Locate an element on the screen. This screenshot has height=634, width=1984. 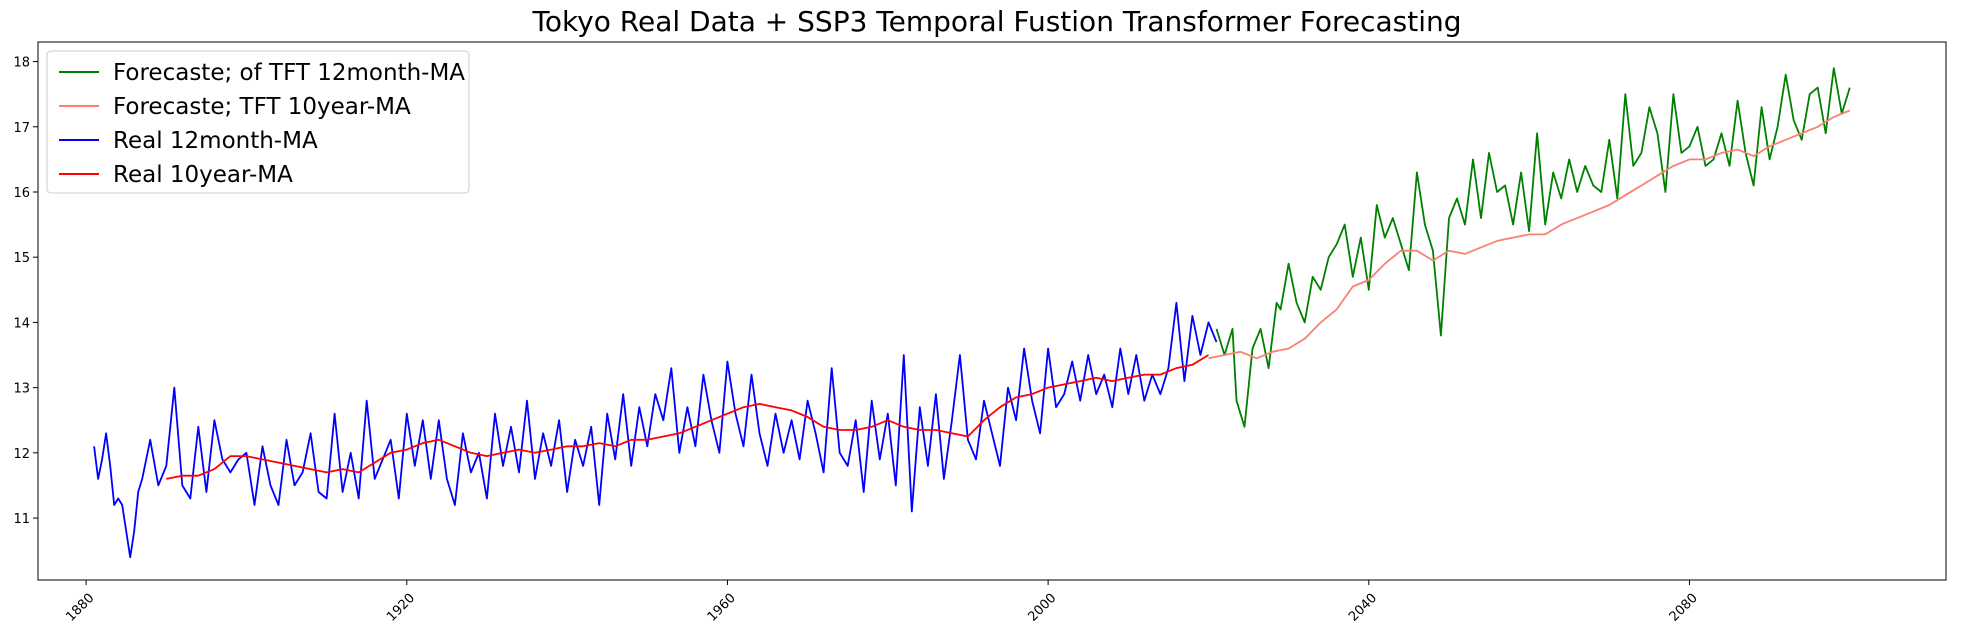
y-tick-label: 16 is located at coordinates (21, 193).